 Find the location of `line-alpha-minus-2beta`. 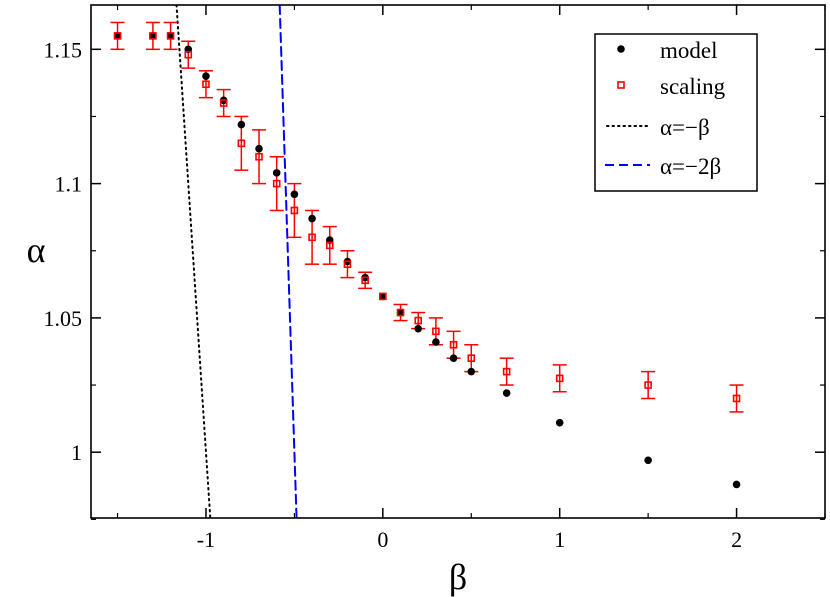

line-alpha-minus-2beta is located at coordinates (288, 261).